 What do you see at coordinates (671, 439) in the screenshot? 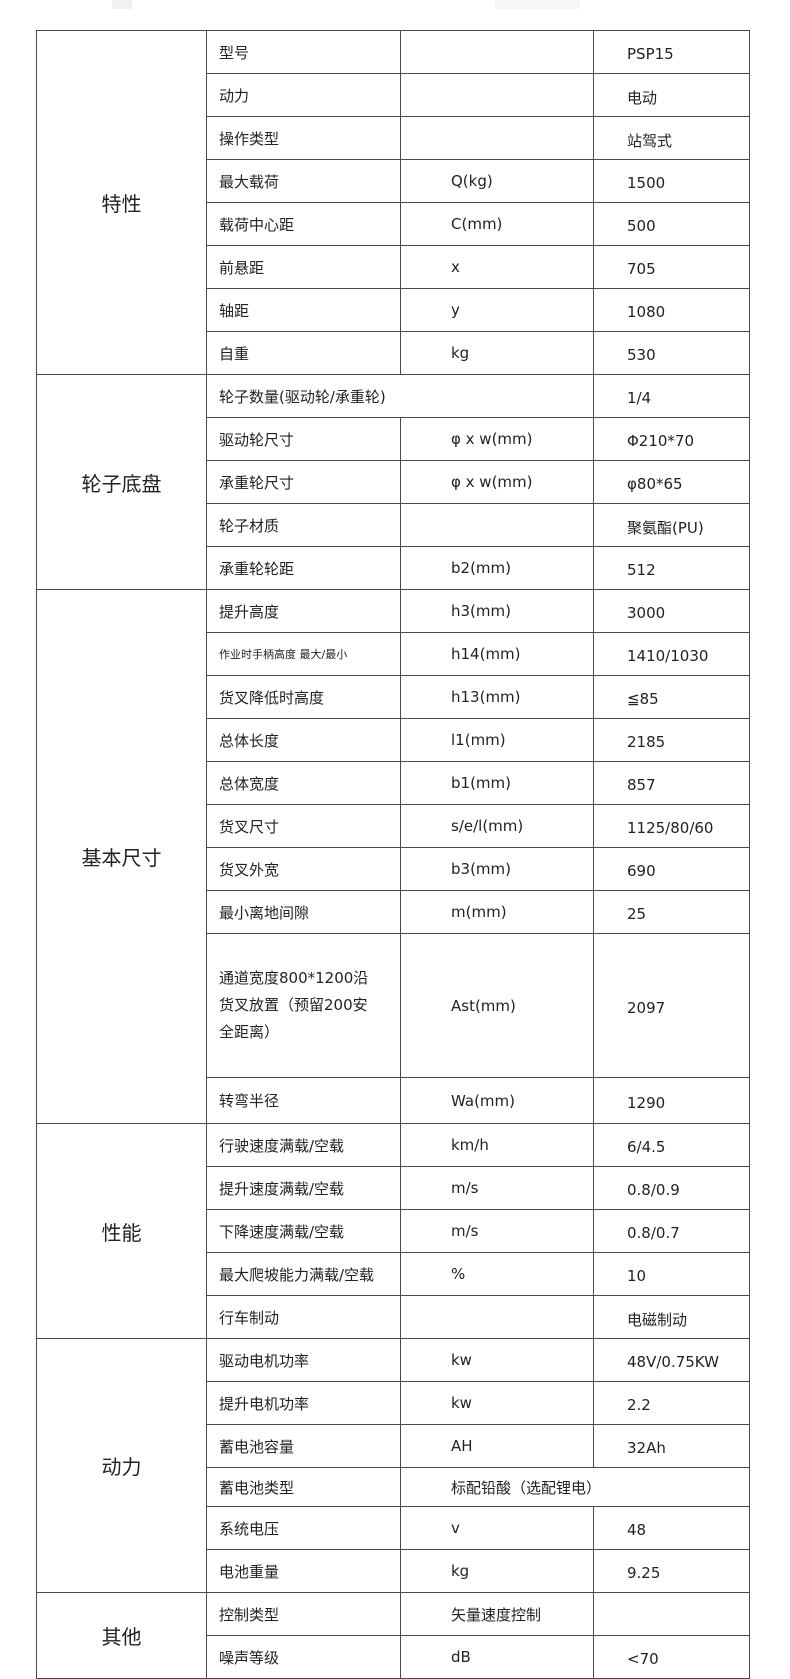
I see `spec-value: Φ210*70` at bounding box center [671, 439].